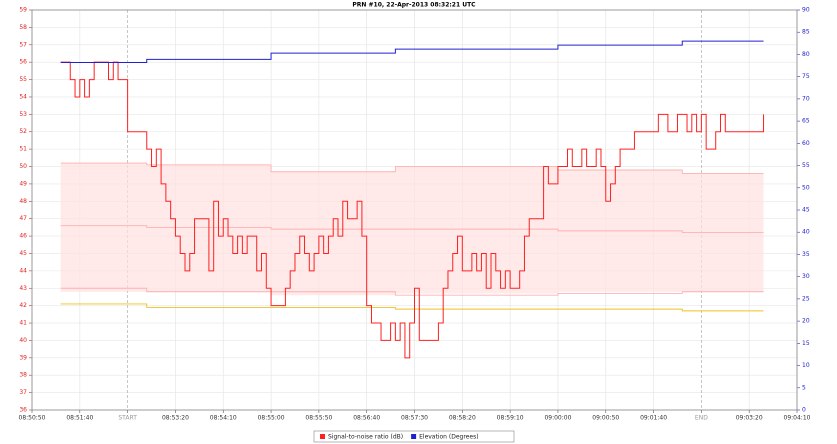 The image size is (837, 444). I want to click on y2-tick-label: 0, so click(804, 410).